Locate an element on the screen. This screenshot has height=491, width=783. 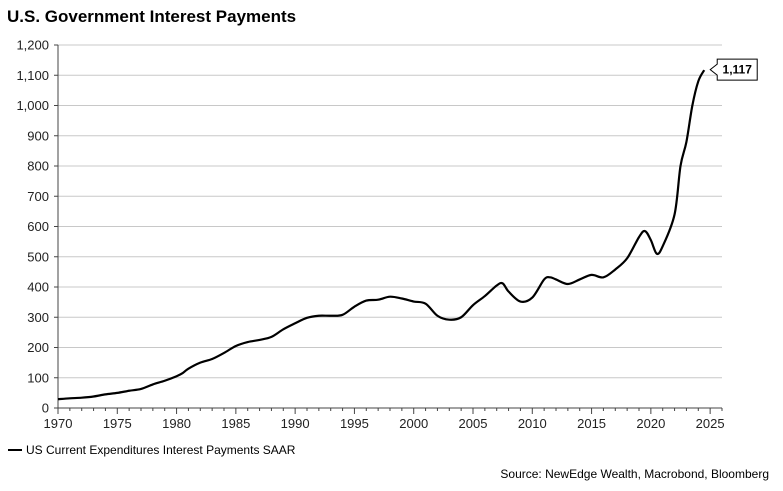
y-tick-label: 200 is located at coordinates (38, 347).